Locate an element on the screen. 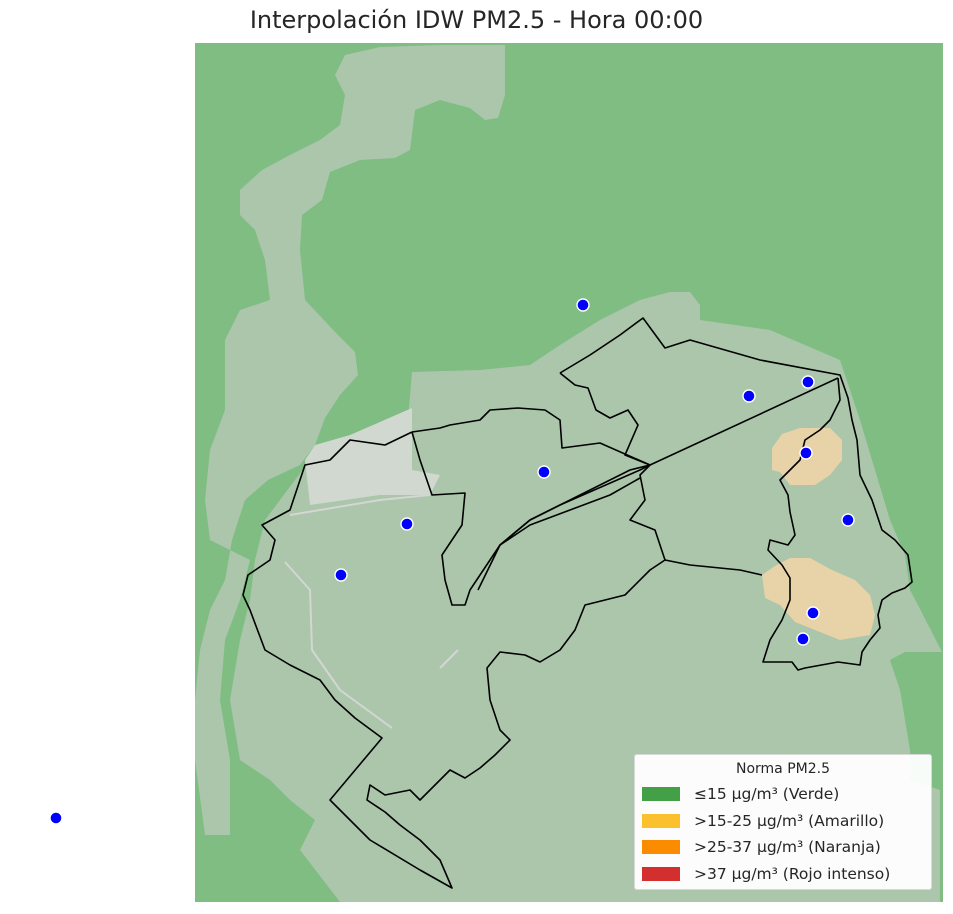  road-line is located at coordinates (371, 611).